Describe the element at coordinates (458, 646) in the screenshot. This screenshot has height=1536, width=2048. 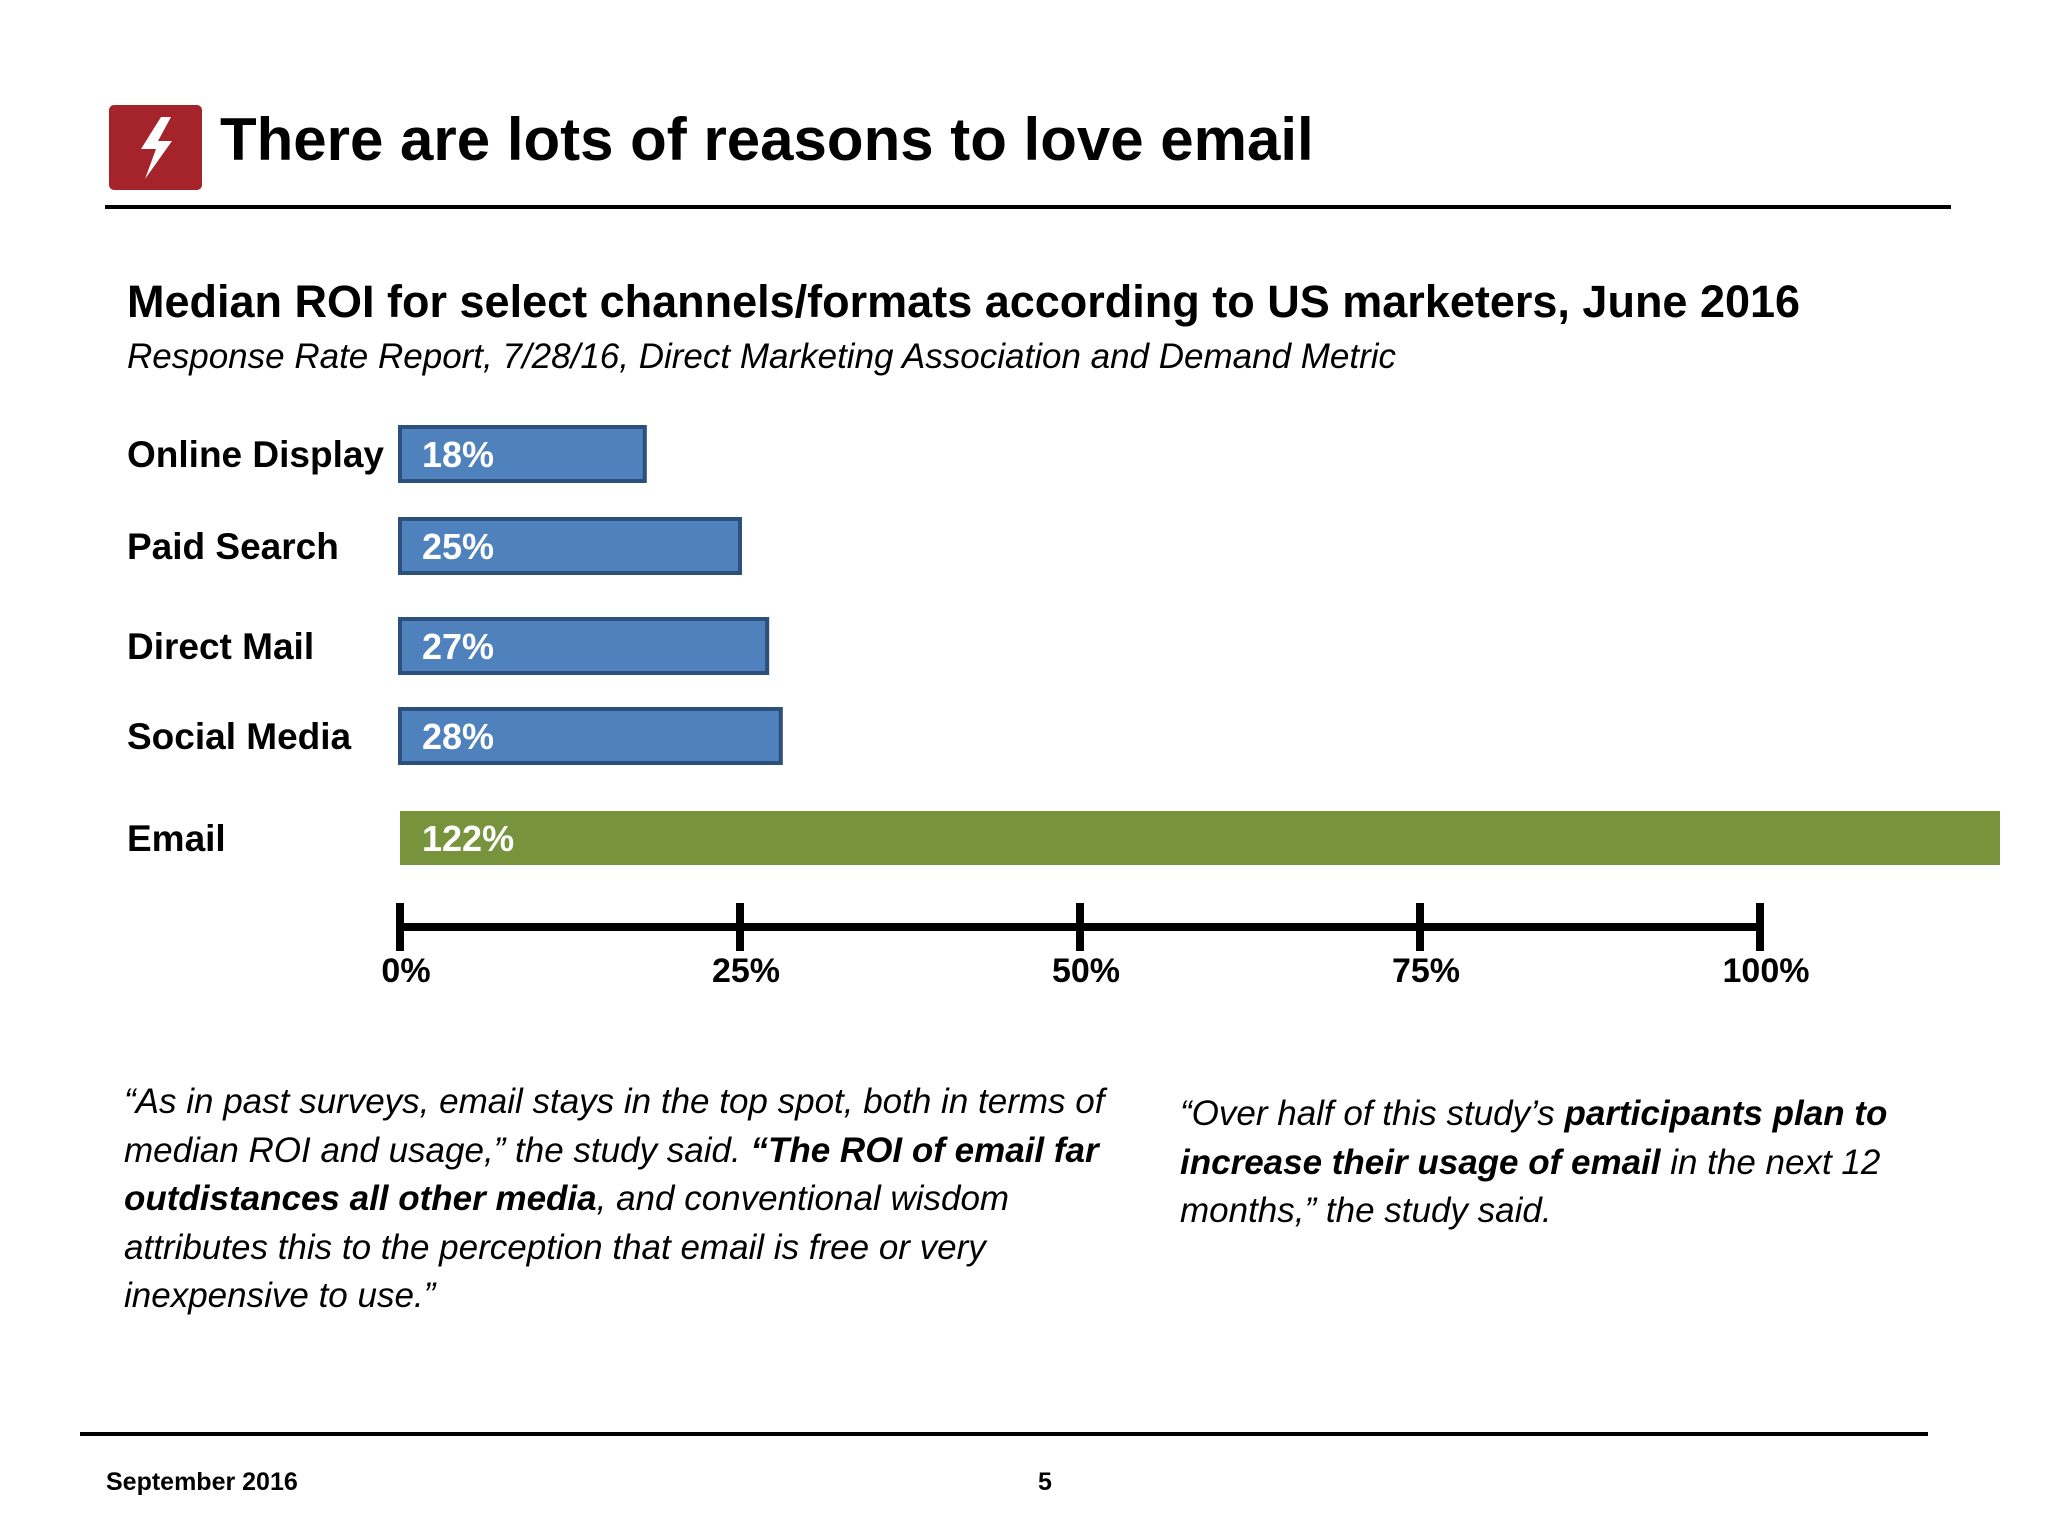
I see `data-label-direct-mail: 27%` at that location.